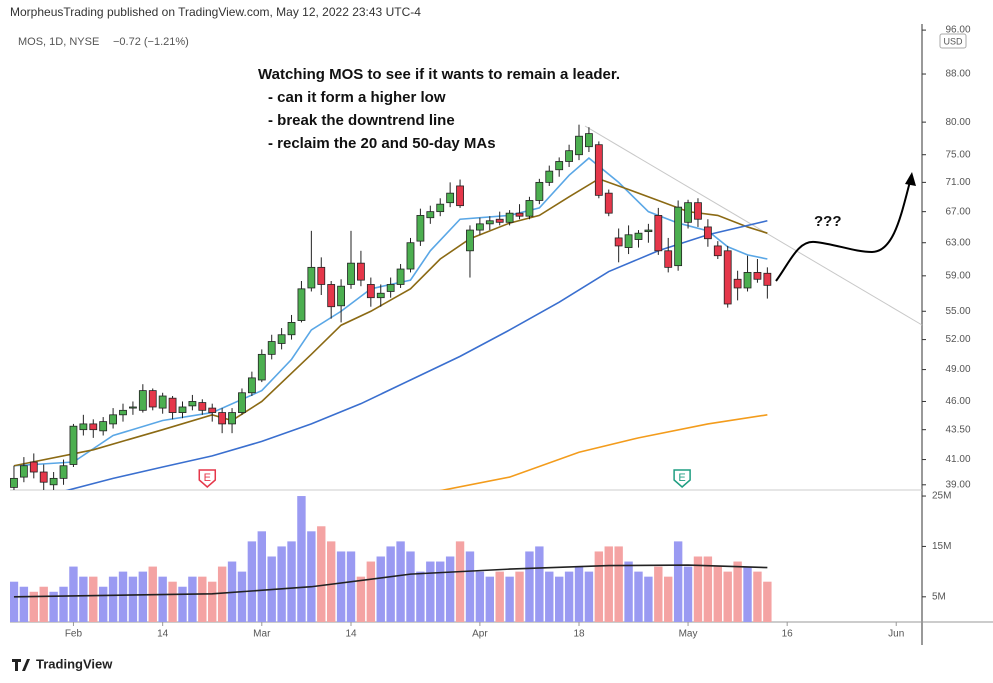  What do you see at coordinates (480, 634) in the screenshot?
I see `x-tick-label: Apr` at bounding box center [480, 634].